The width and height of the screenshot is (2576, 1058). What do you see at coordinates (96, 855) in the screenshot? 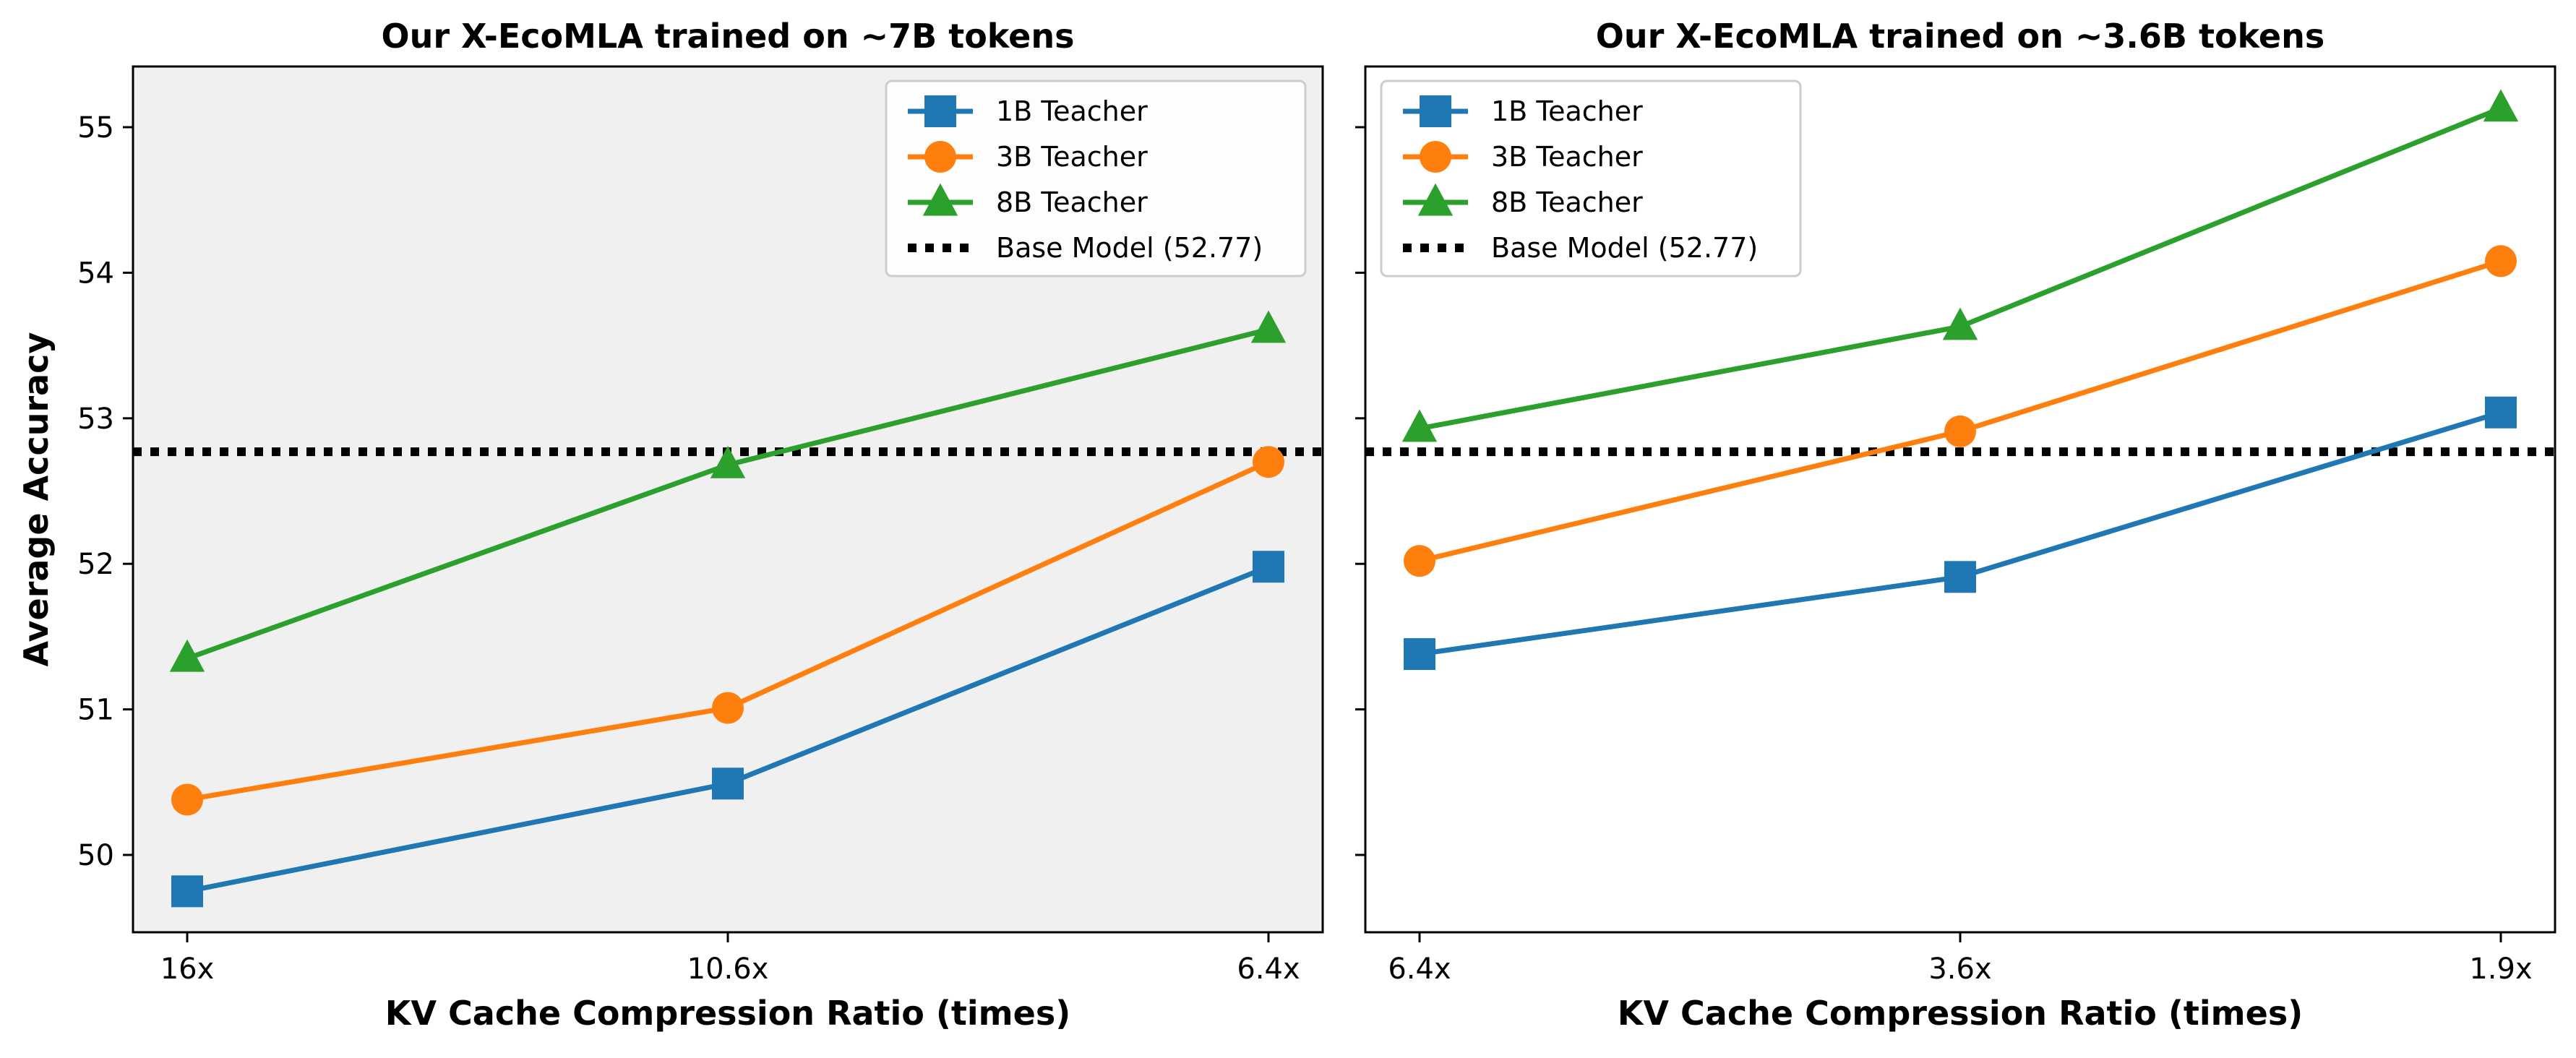
I see `y-tick-label: 50` at bounding box center [96, 855].